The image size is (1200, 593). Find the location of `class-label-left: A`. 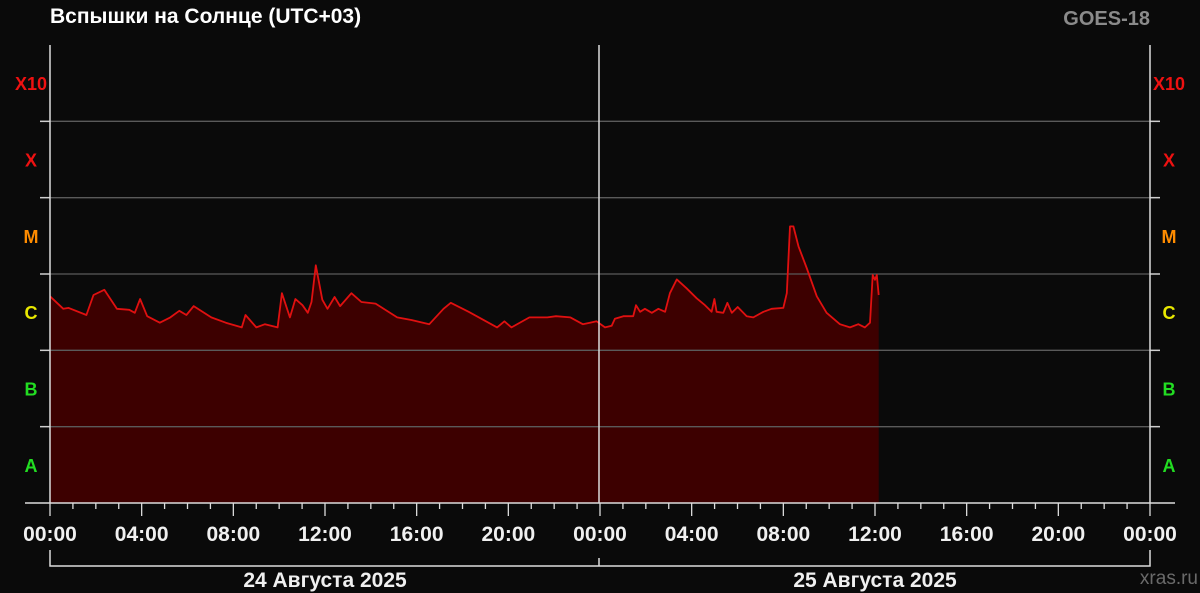

class-label-left: A is located at coordinates (31, 466).